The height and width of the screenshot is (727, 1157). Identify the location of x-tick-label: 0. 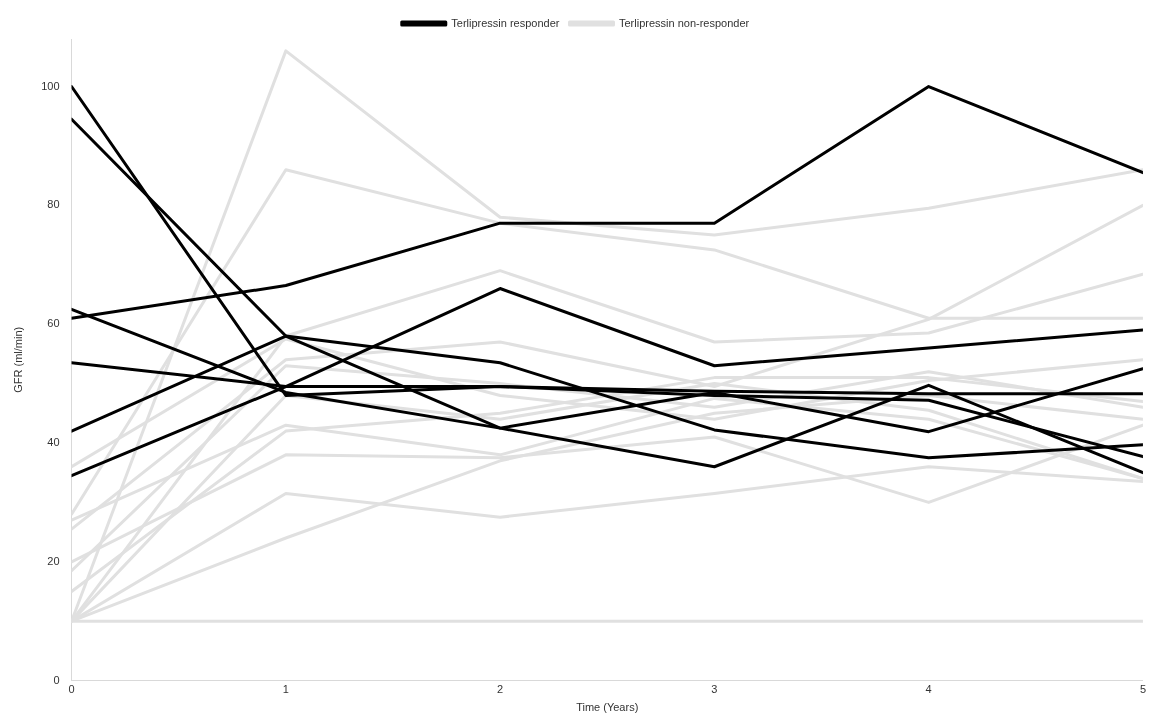
(71, 689).